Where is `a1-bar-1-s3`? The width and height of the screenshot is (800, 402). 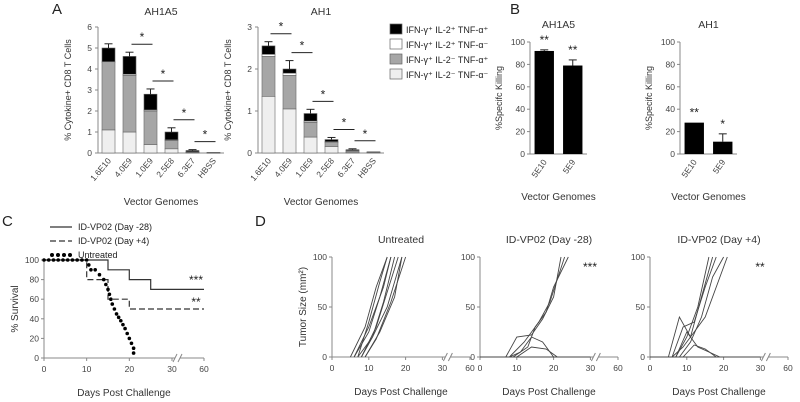
a1-bar-1-s3 is located at coordinates (129, 65).